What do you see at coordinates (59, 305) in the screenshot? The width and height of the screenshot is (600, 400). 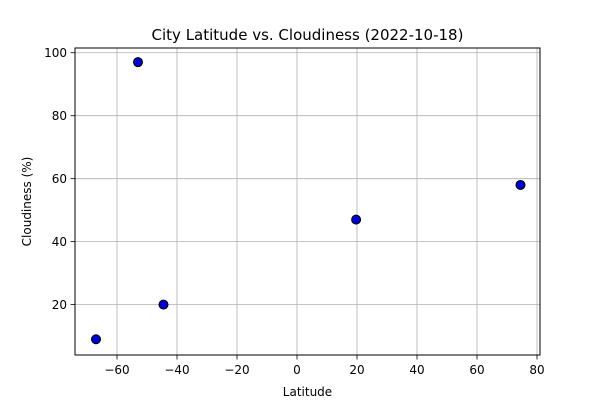 I see `y-tick-label: 20` at bounding box center [59, 305].